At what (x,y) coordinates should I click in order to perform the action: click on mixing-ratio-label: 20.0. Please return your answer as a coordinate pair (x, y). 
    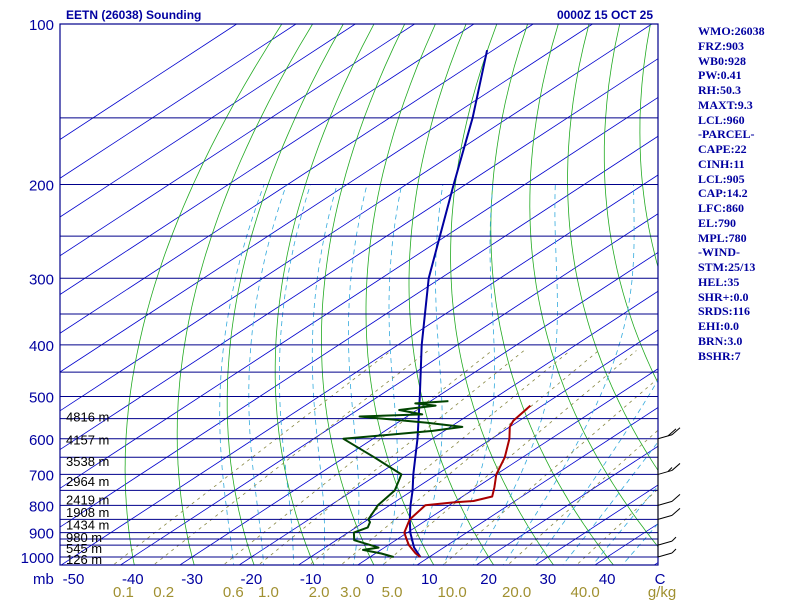
    Looking at the image, I should click on (516, 592).